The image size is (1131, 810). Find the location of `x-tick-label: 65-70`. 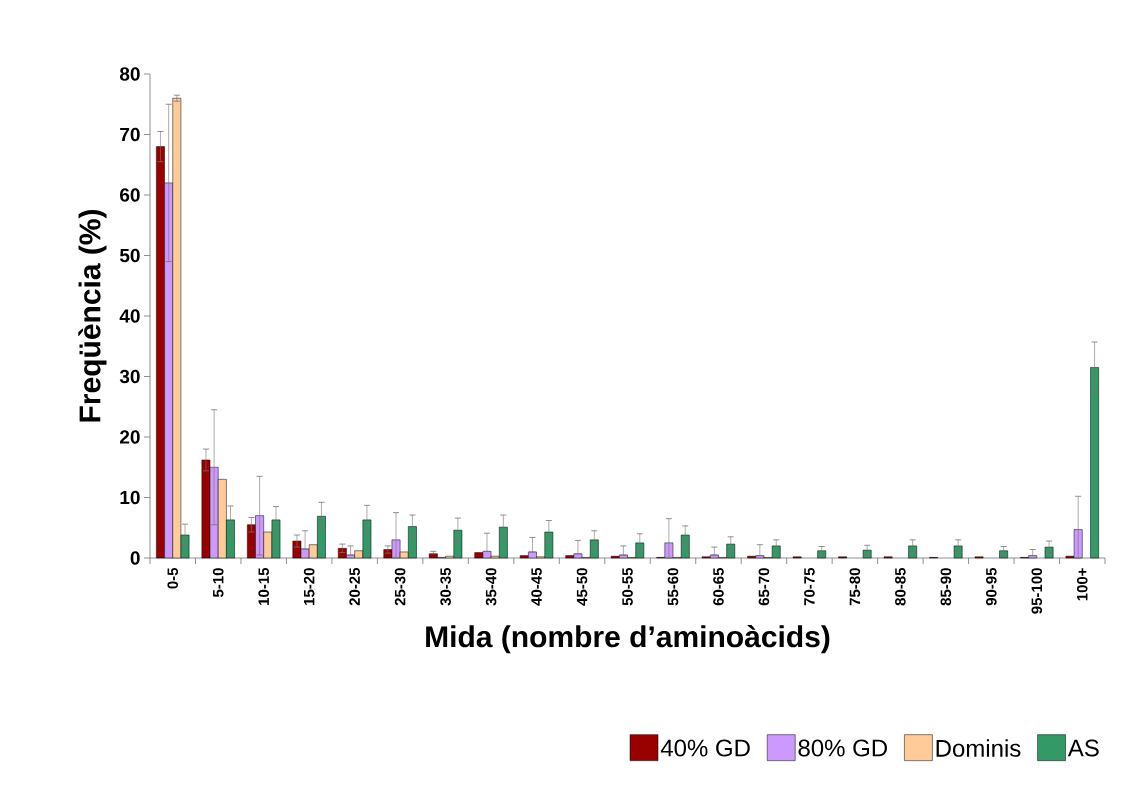

x-tick-label: 65-70 is located at coordinates (764, 587).